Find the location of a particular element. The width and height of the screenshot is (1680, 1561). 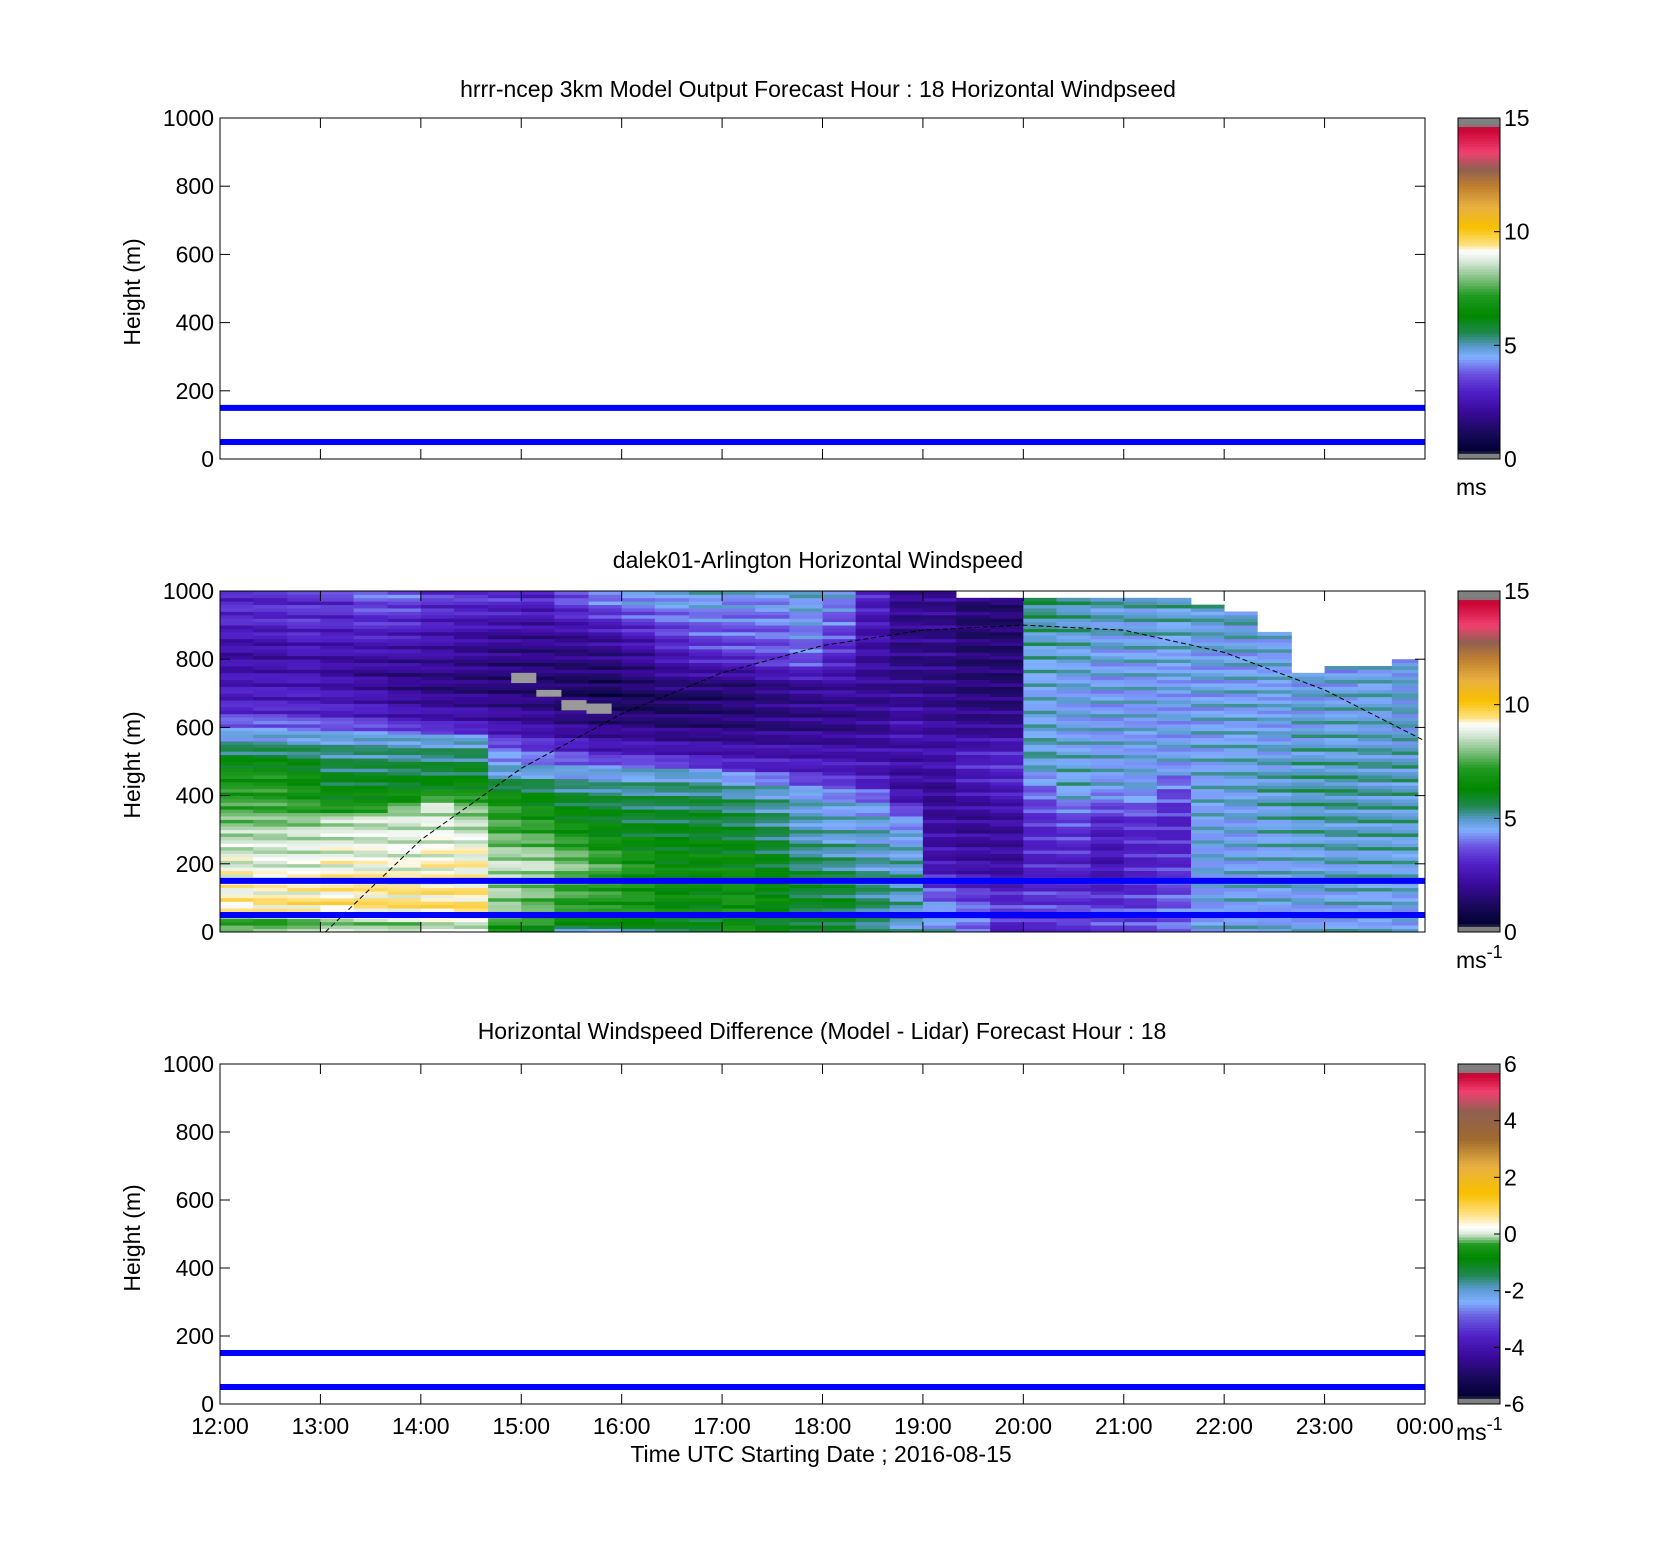

x-tick-label: 19:00 is located at coordinates (923, 1426).